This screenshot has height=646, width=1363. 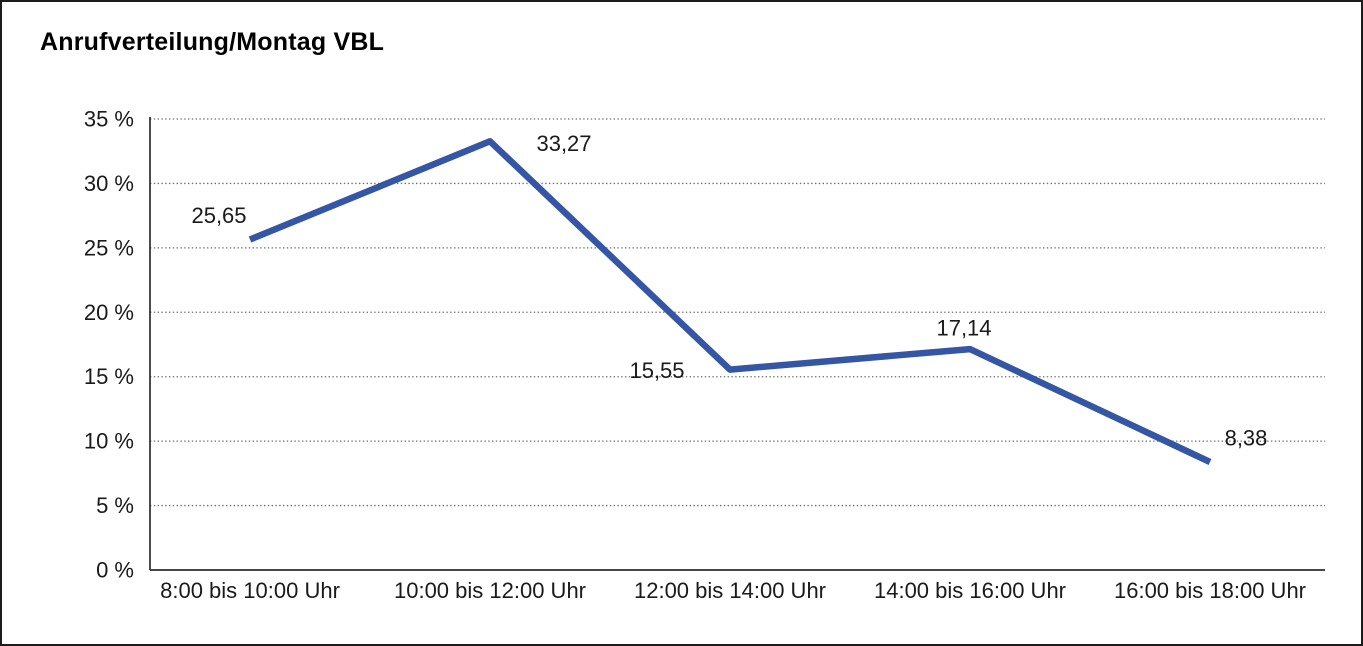 I want to click on x-category-label: 16:00 bis 18:00 Uhr, so click(x=1210, y=590).